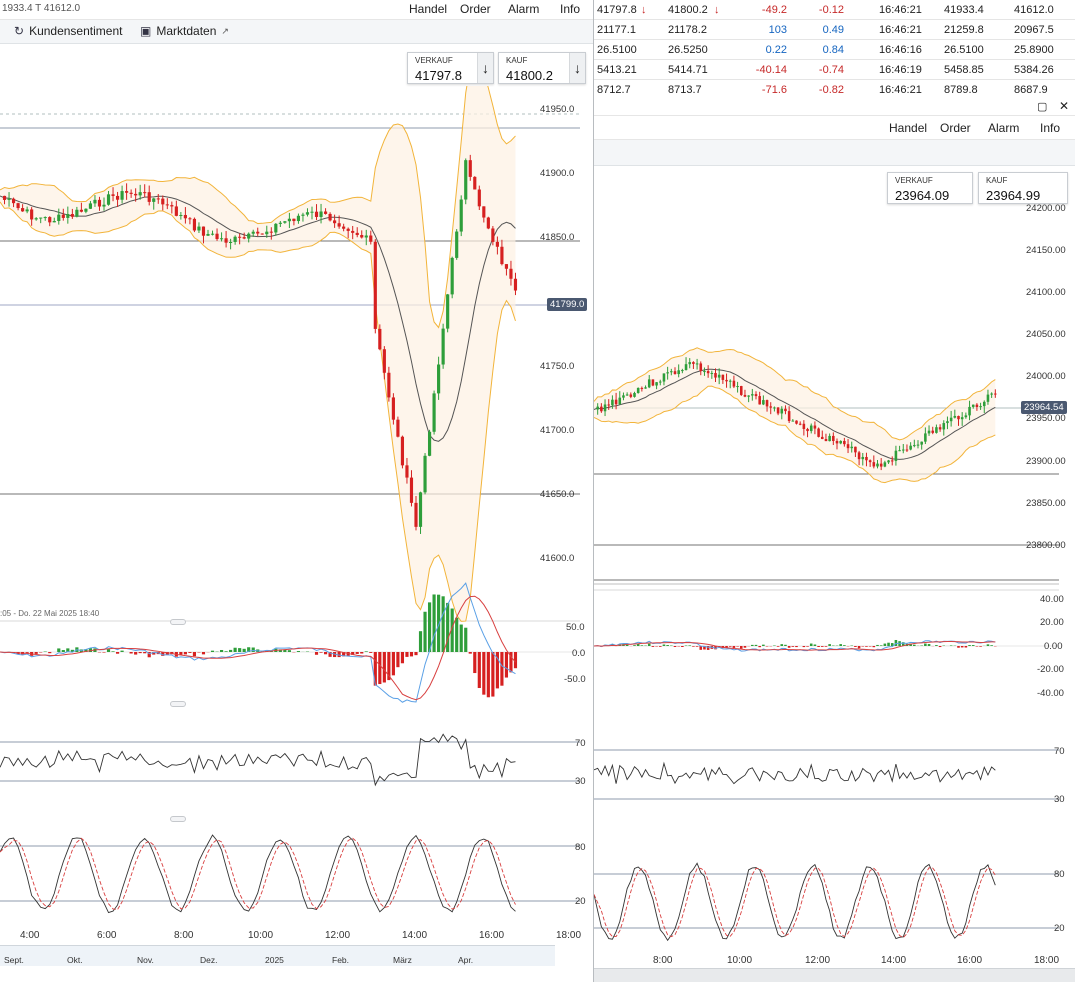 The width and height of the screenshot is (1075, 982). I want to click on left-buy-box: KAUF 41800.2 ↓, so click(542, 68).